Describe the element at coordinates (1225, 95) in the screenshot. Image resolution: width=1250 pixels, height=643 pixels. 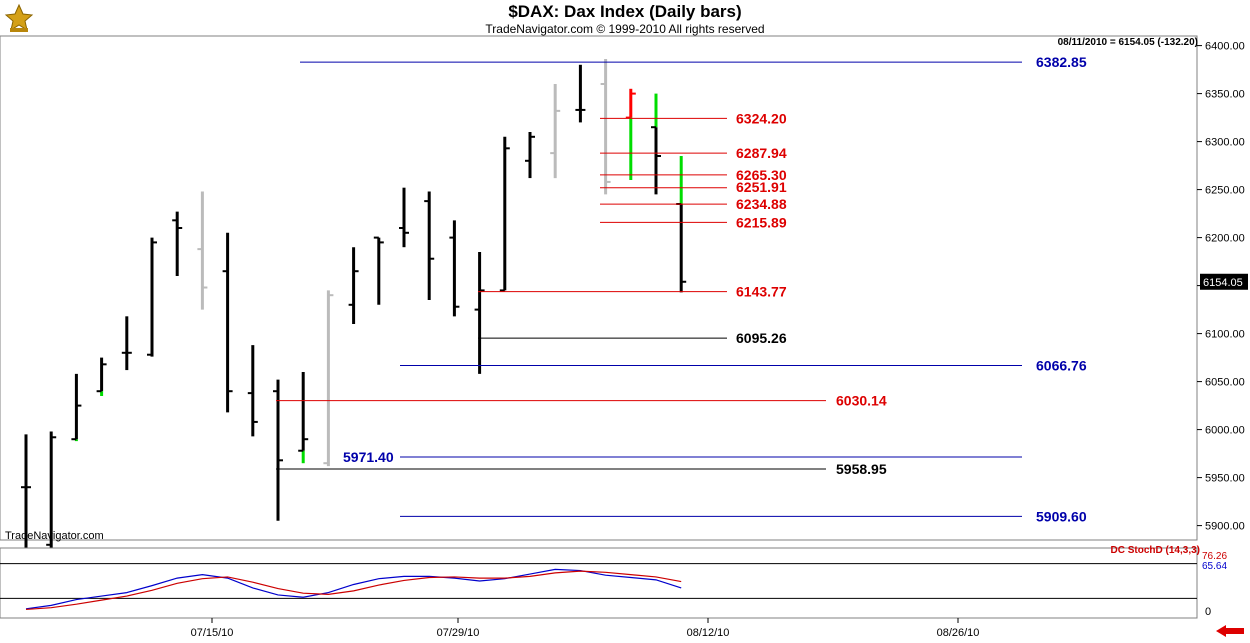
I see `price-tick-label: 6350.00` at that location.